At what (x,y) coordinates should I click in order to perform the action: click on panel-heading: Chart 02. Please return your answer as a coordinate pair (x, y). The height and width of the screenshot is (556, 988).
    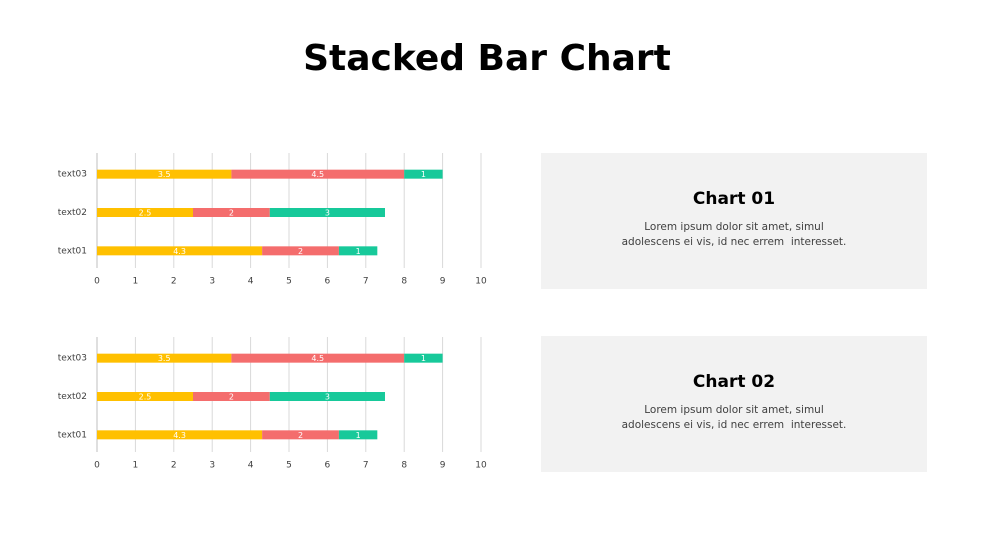
    Looking at the image, I should click on (734, 382).